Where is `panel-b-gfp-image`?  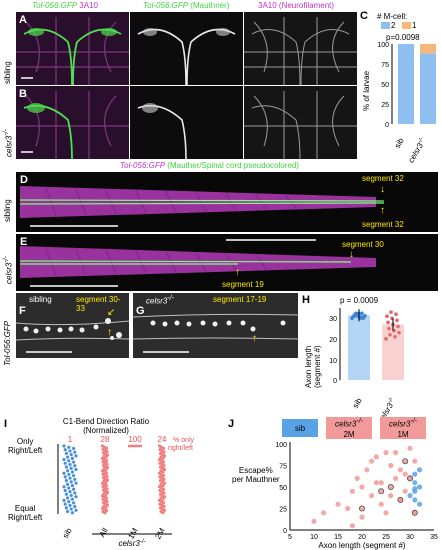
panel-b-gfp-image is located at coordinates (186, 122).